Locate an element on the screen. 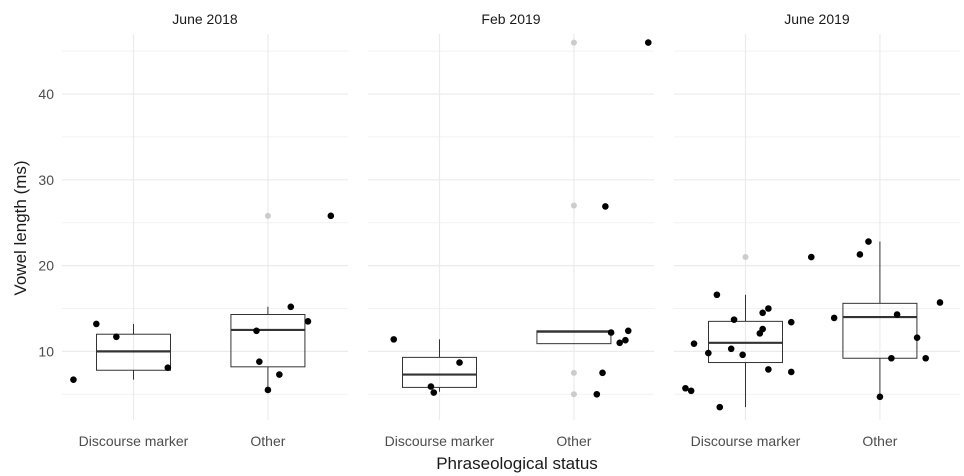  y-axis-title: Vowel length (ms) is located at coordinates (20, 227).